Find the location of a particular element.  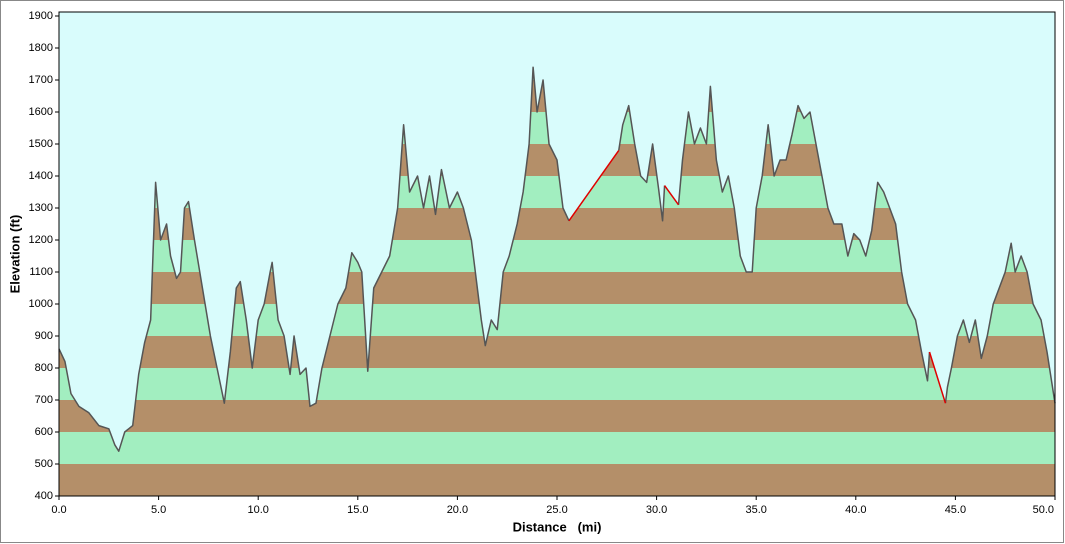

y-tick-label: 1900 is located at coordinates (41, 16).